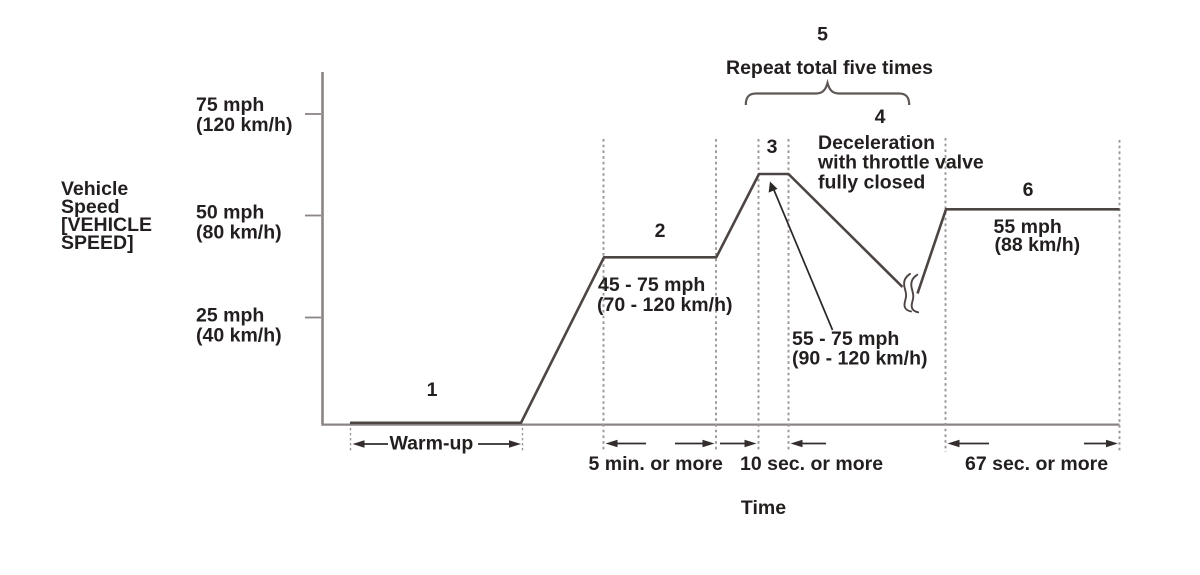 The image size is (1200, 575). What do you see at coordinates (1028, 190) in the screenshot?
I see `svg-text: 6` at bounding box center [1028, 190].